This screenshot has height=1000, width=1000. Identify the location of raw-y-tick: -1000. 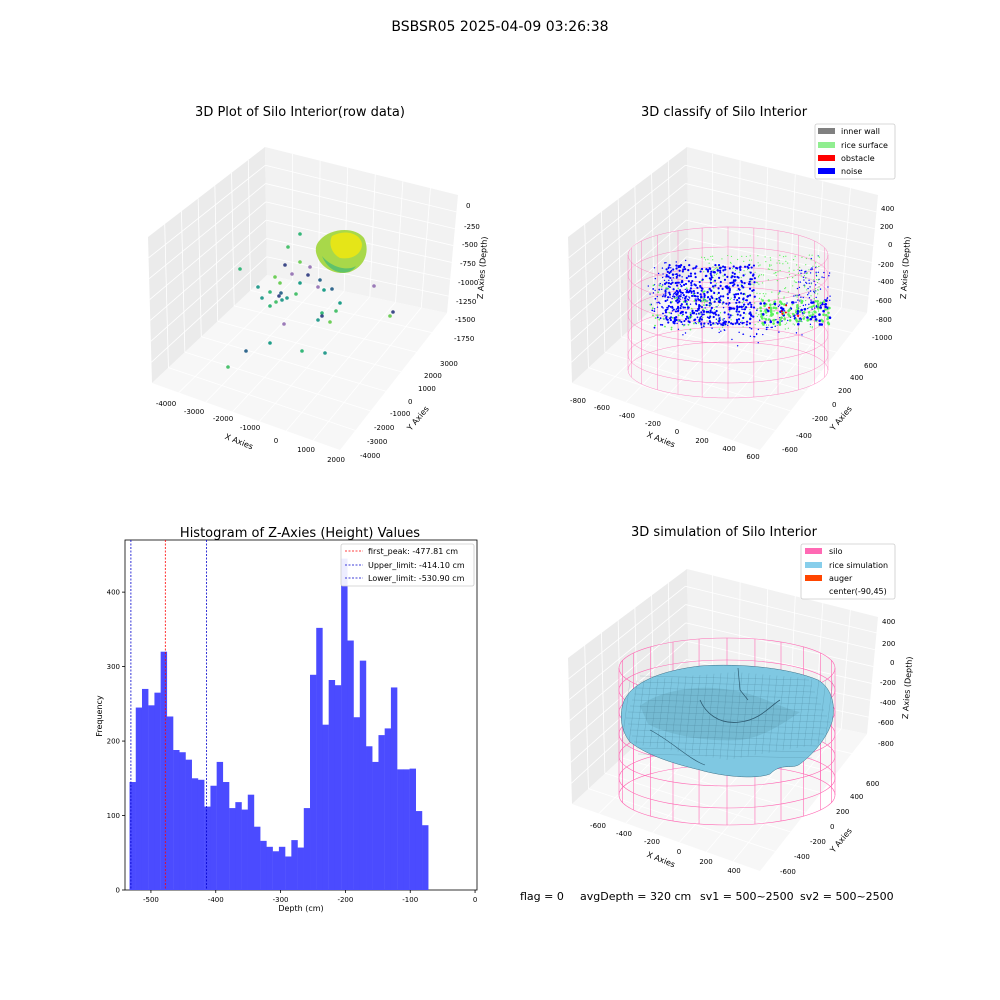
(400, 414).